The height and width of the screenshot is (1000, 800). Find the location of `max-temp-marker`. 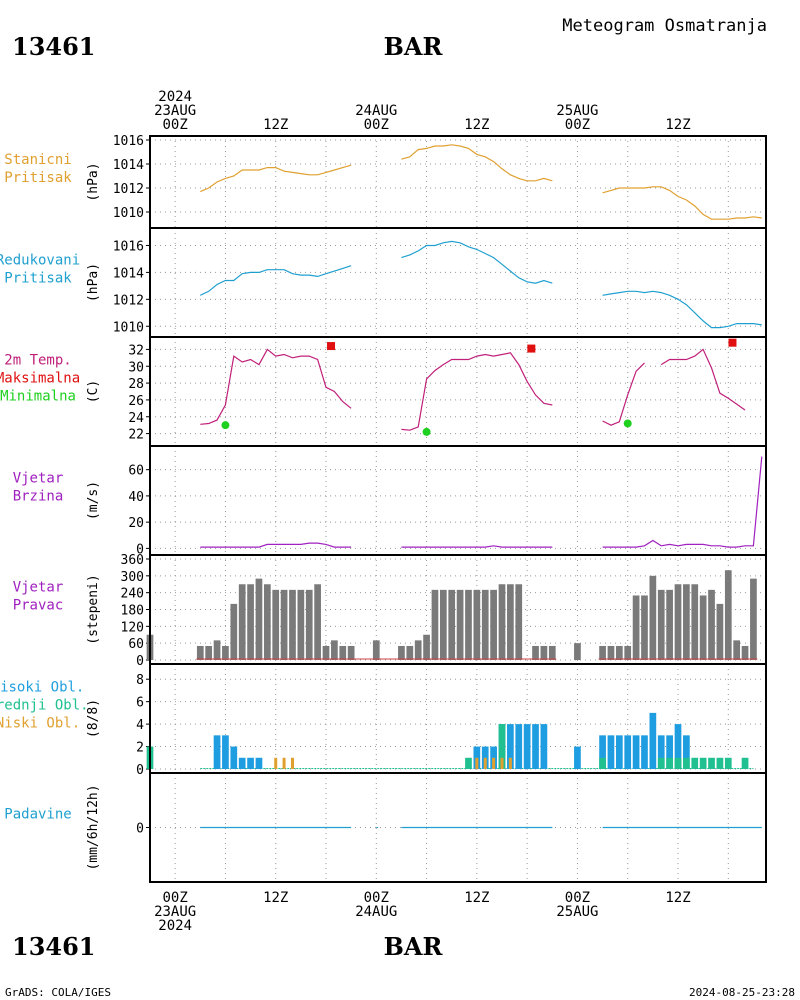

max-temp-marker is located at coordinates (732, 342).